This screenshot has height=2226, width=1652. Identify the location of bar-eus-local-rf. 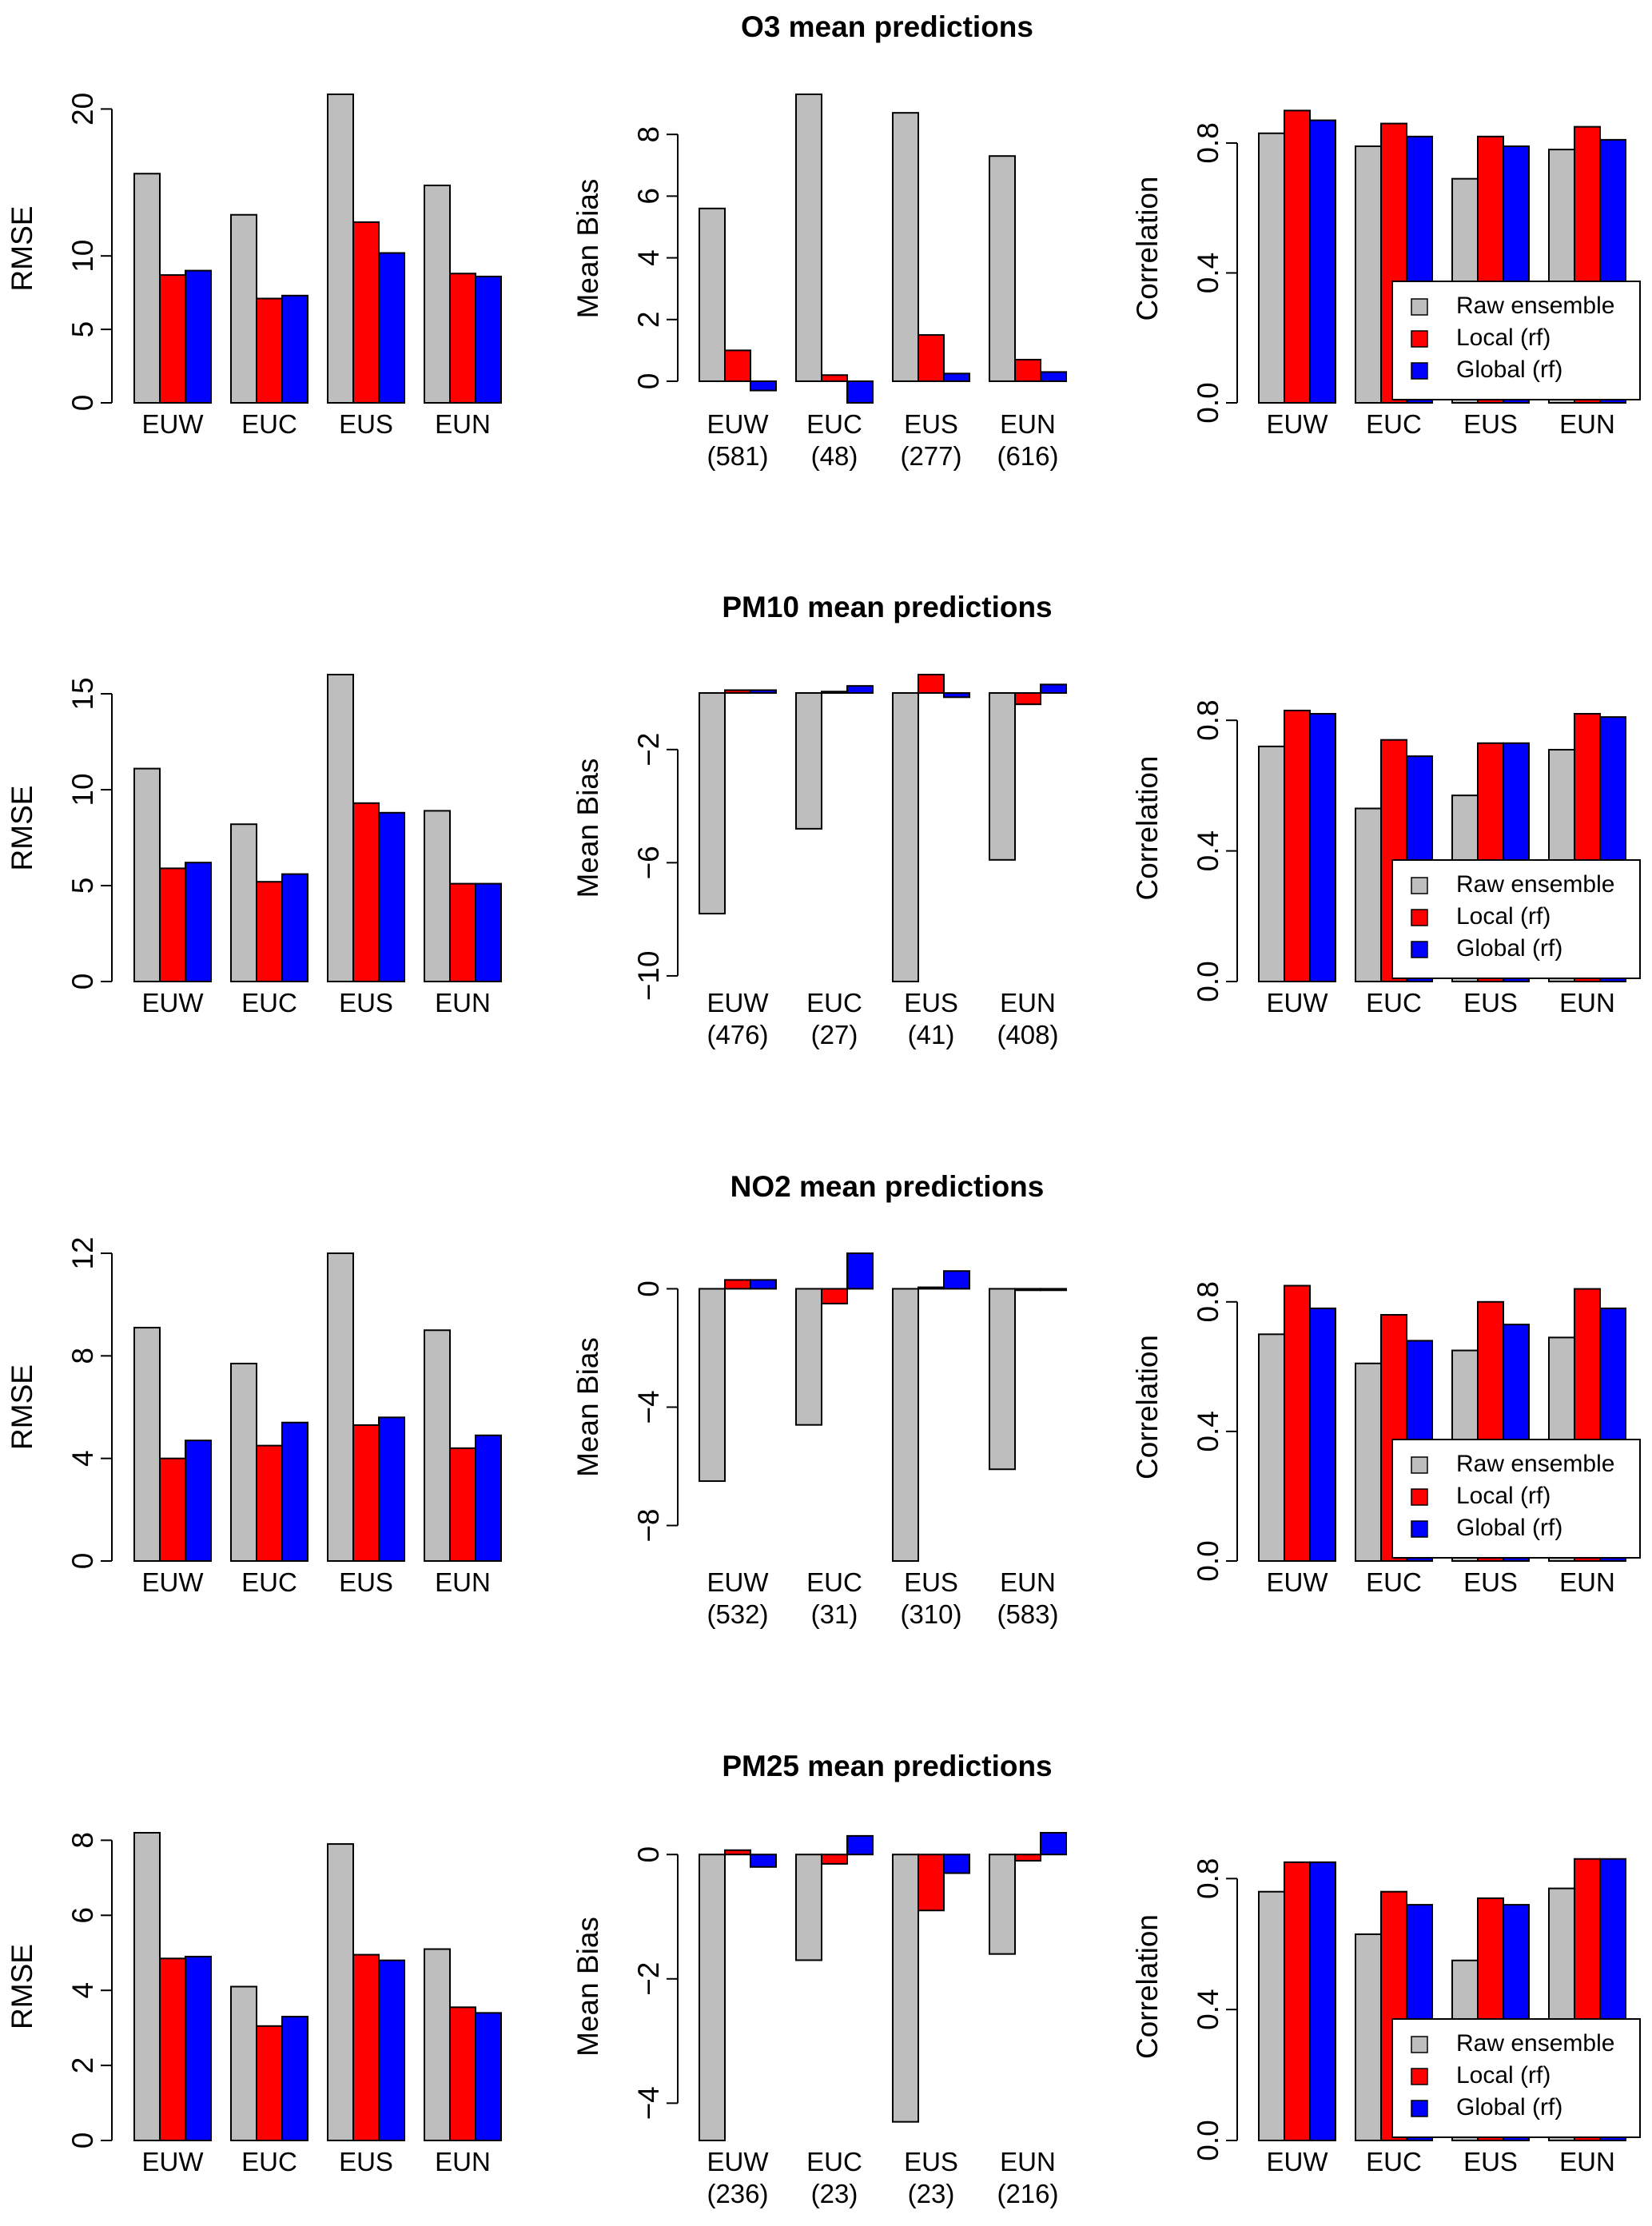
(366, 892).